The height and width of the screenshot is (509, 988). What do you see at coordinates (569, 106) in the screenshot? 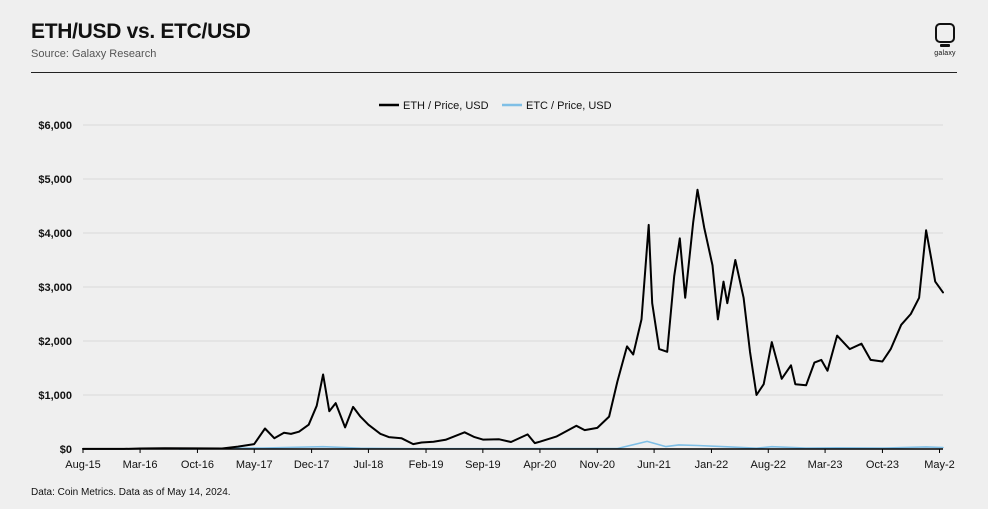
I see `legend-label: ETC / Price, USD` at bounding box center [569, 106].